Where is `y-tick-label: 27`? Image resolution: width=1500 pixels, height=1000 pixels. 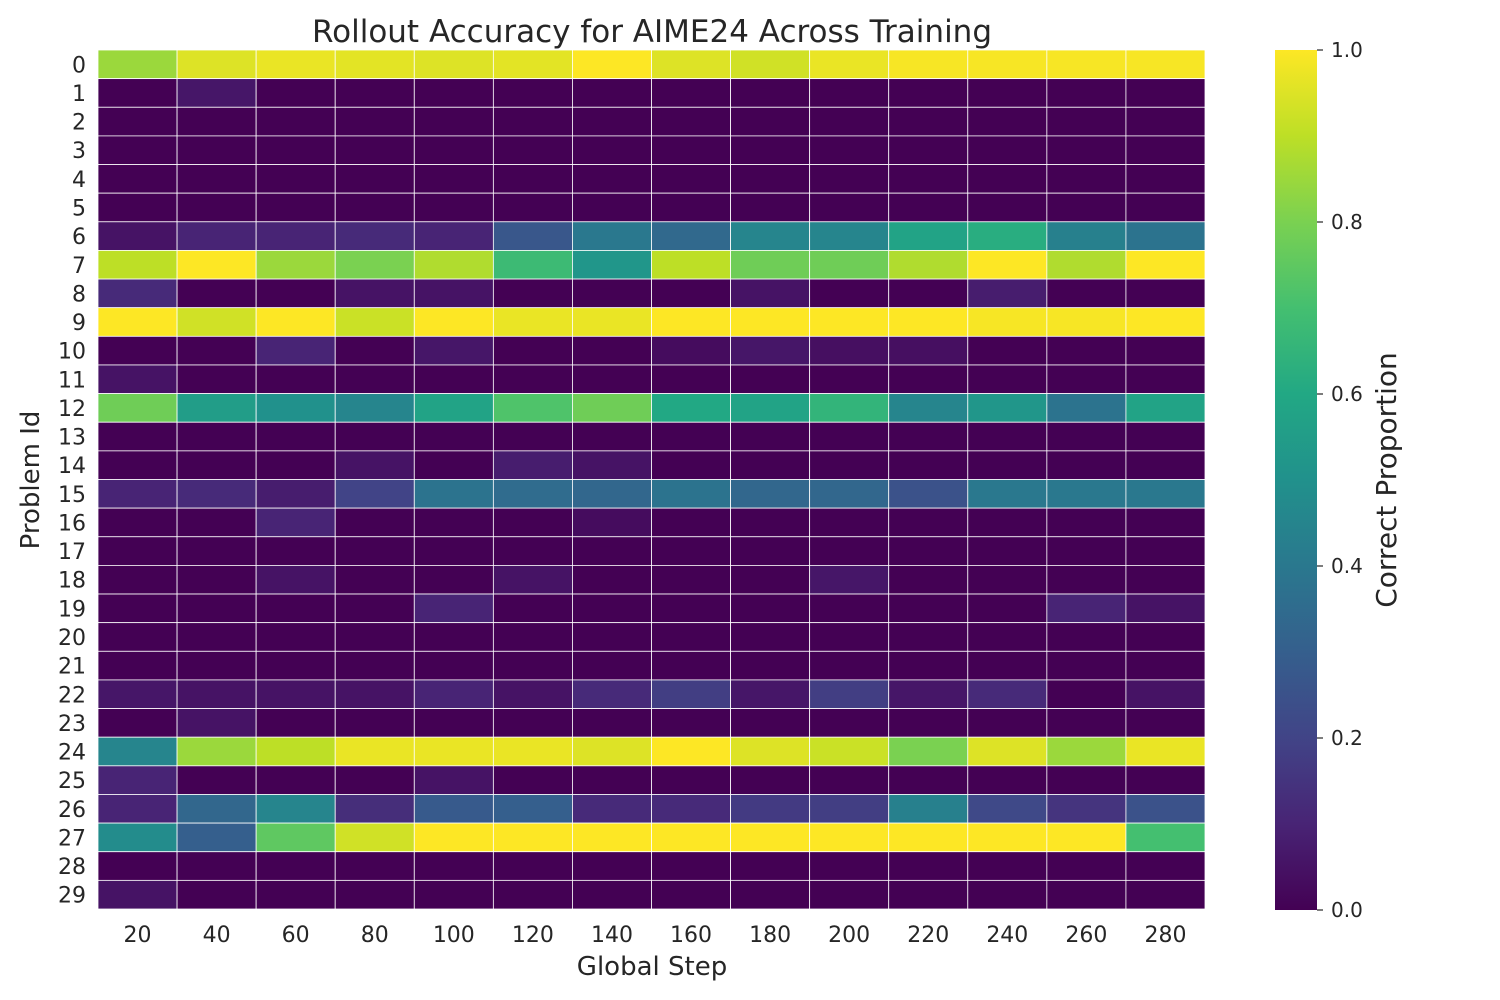 y-tick-label: 27 is located at coordinates (72, 838).